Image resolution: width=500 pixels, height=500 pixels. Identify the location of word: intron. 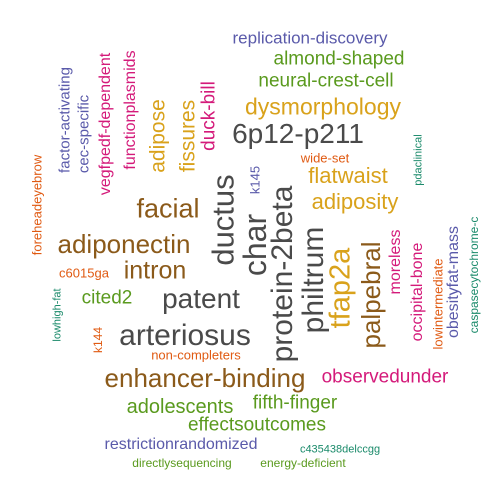
(155, 270).